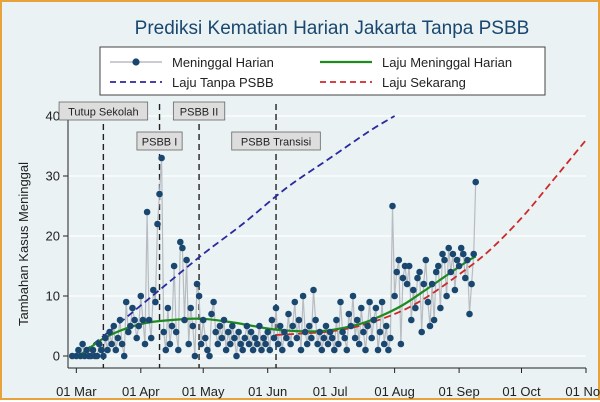  What do you see at coordinates (582, 391) in the screenshot?
I see `x-tick-label: 01 Nov` at bounding box center [582, 391].